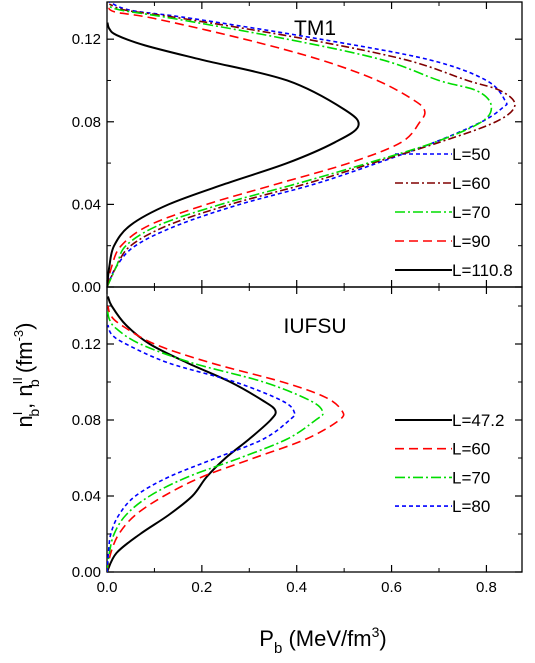 This screenshot has height=663, width=535. What do you see at coordinates (296, 587) in the screenshot?
I see `x-tick-label: 0.4` at bounding box center [296, 587].